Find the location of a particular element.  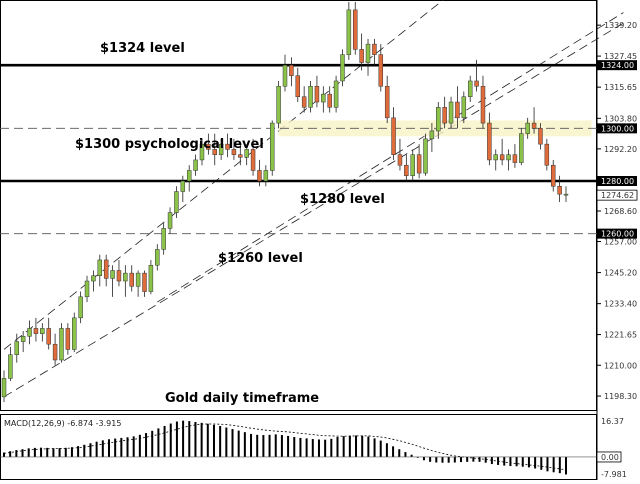

price-tick-label: 1210.00 is located at coordinates (620, 365).